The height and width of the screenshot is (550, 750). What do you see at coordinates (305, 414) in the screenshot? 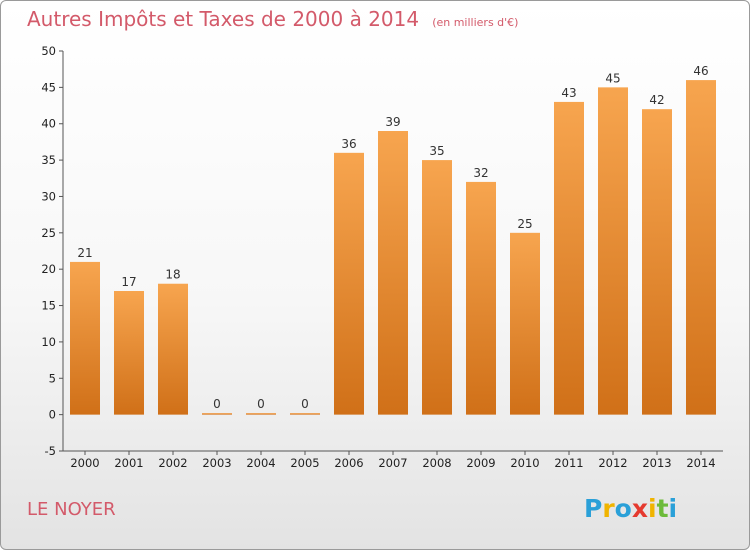
I see `bar-2005` at bounding box center [305, 414].